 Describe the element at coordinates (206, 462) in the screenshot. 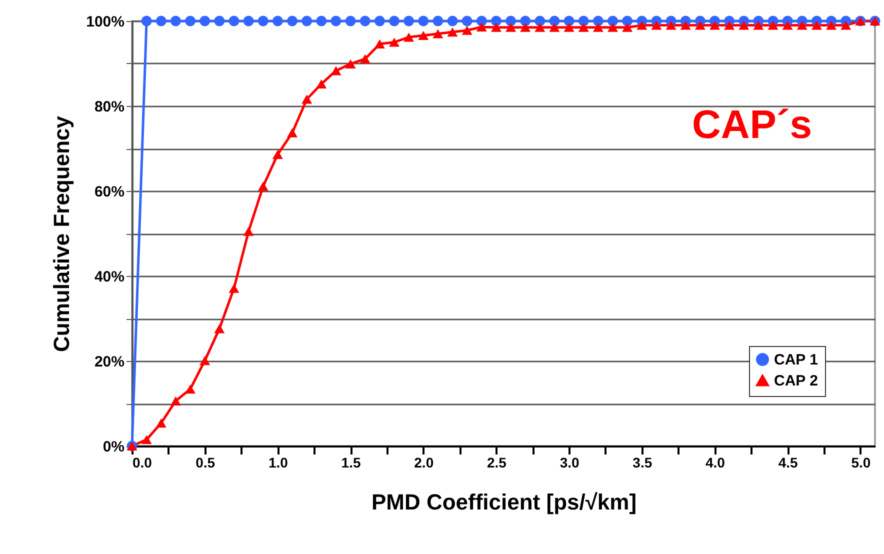

I see `x-tick-label: 0.5` at that location.